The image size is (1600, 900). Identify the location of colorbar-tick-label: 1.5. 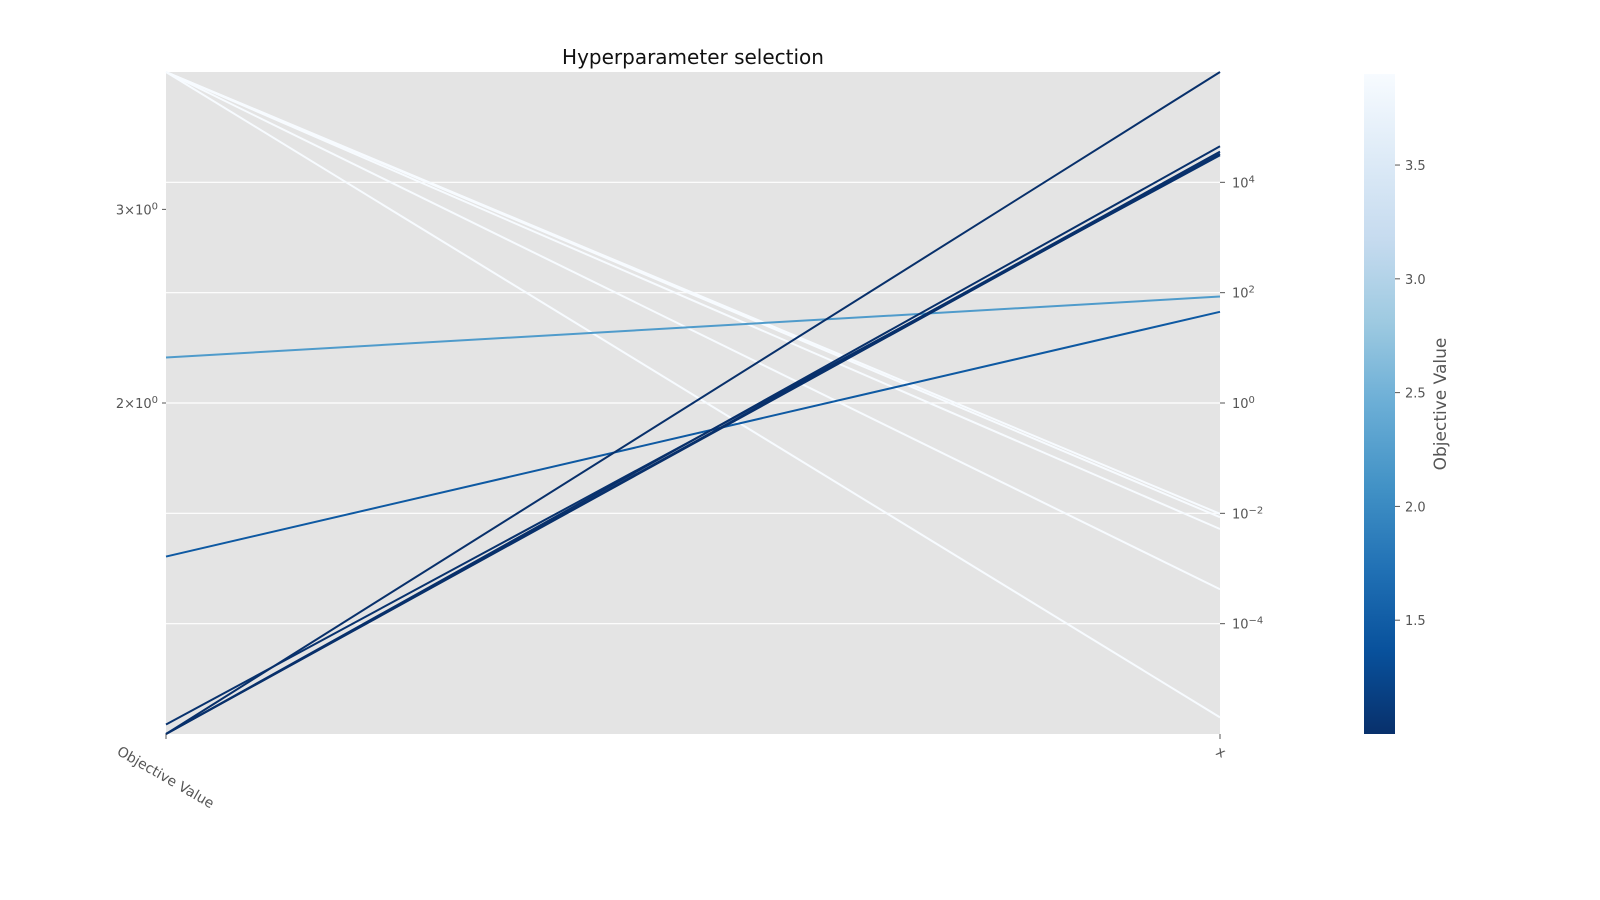
(1415, 621).